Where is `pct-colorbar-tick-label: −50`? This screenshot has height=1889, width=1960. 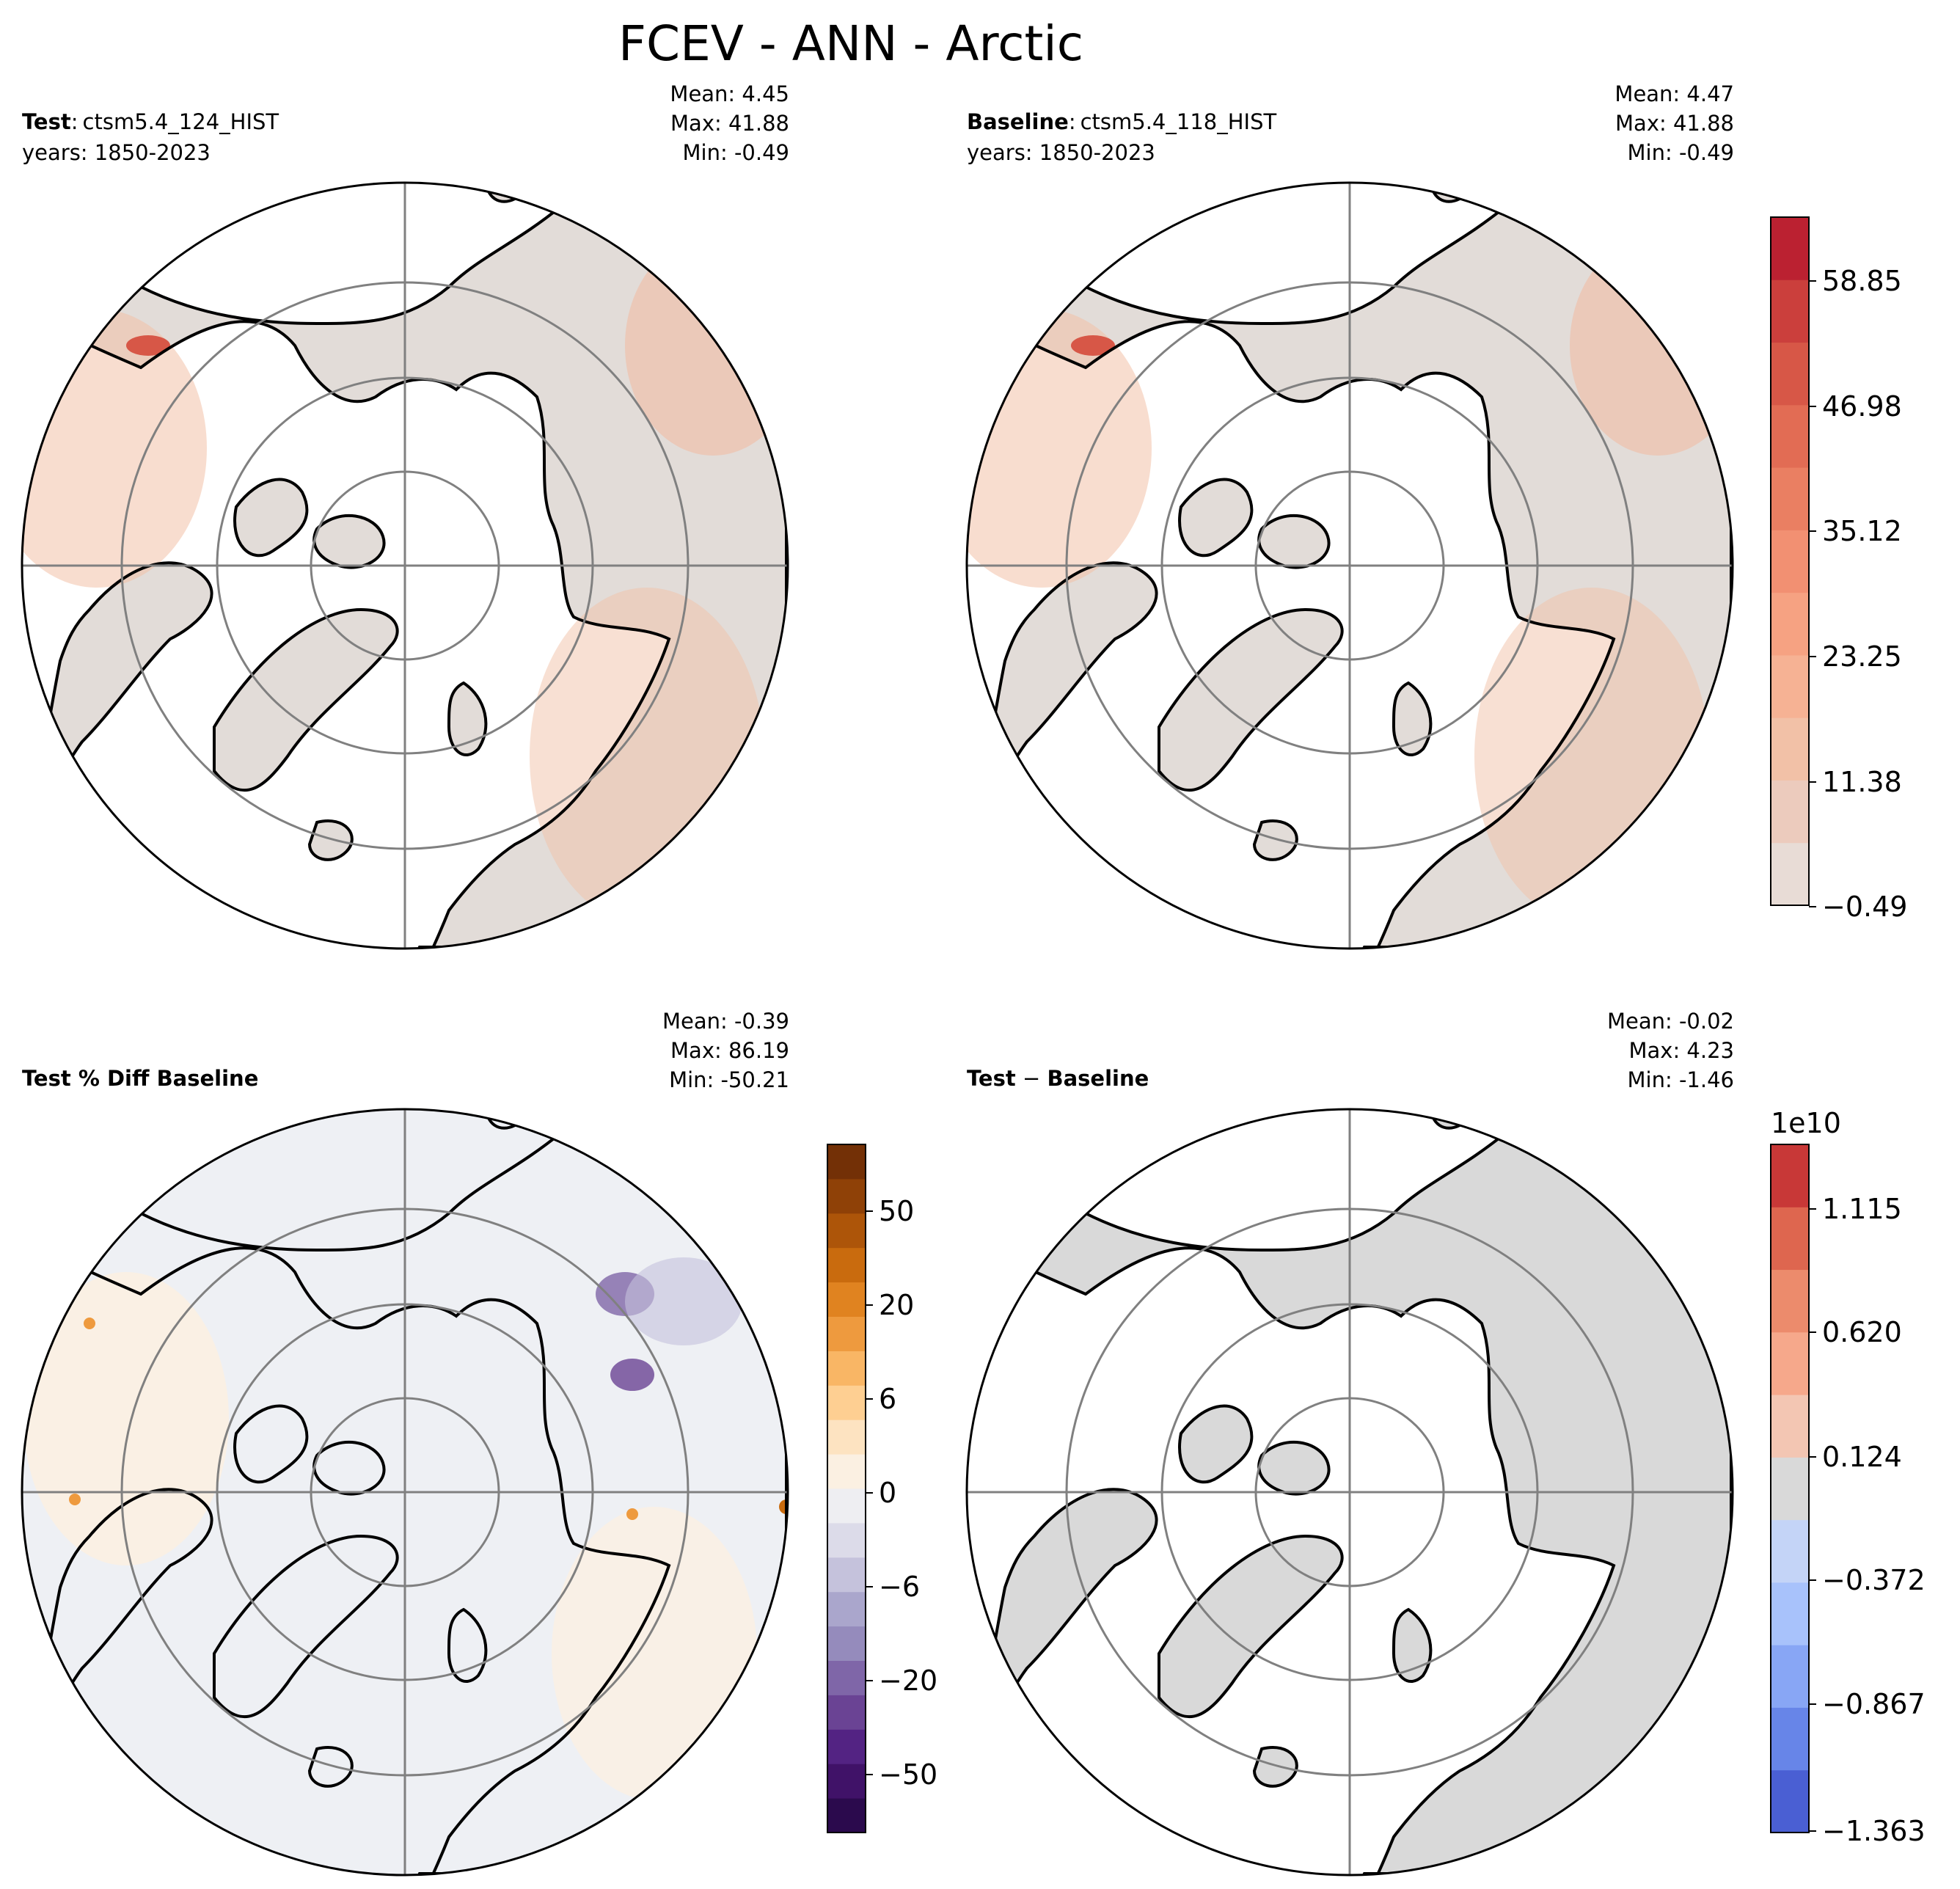
pct-colorbar-tick-label: −50 is located at coordinates (908, 1775).